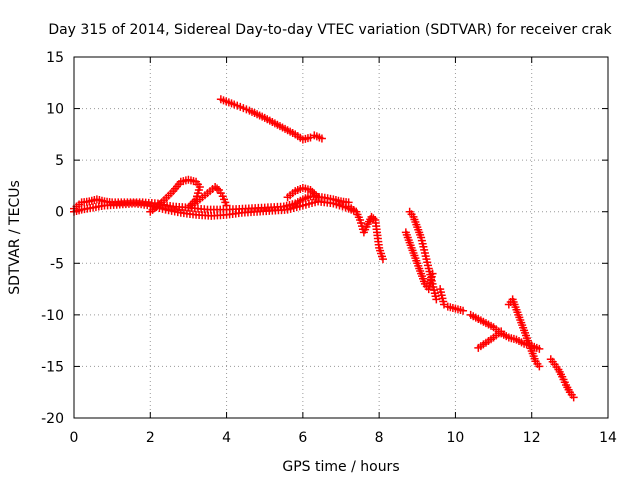 This screenshot has width=640, height=480. Describe the element at coordinates (226, 438) in the screenshot. I see `x-tick-label: 4` at that location.